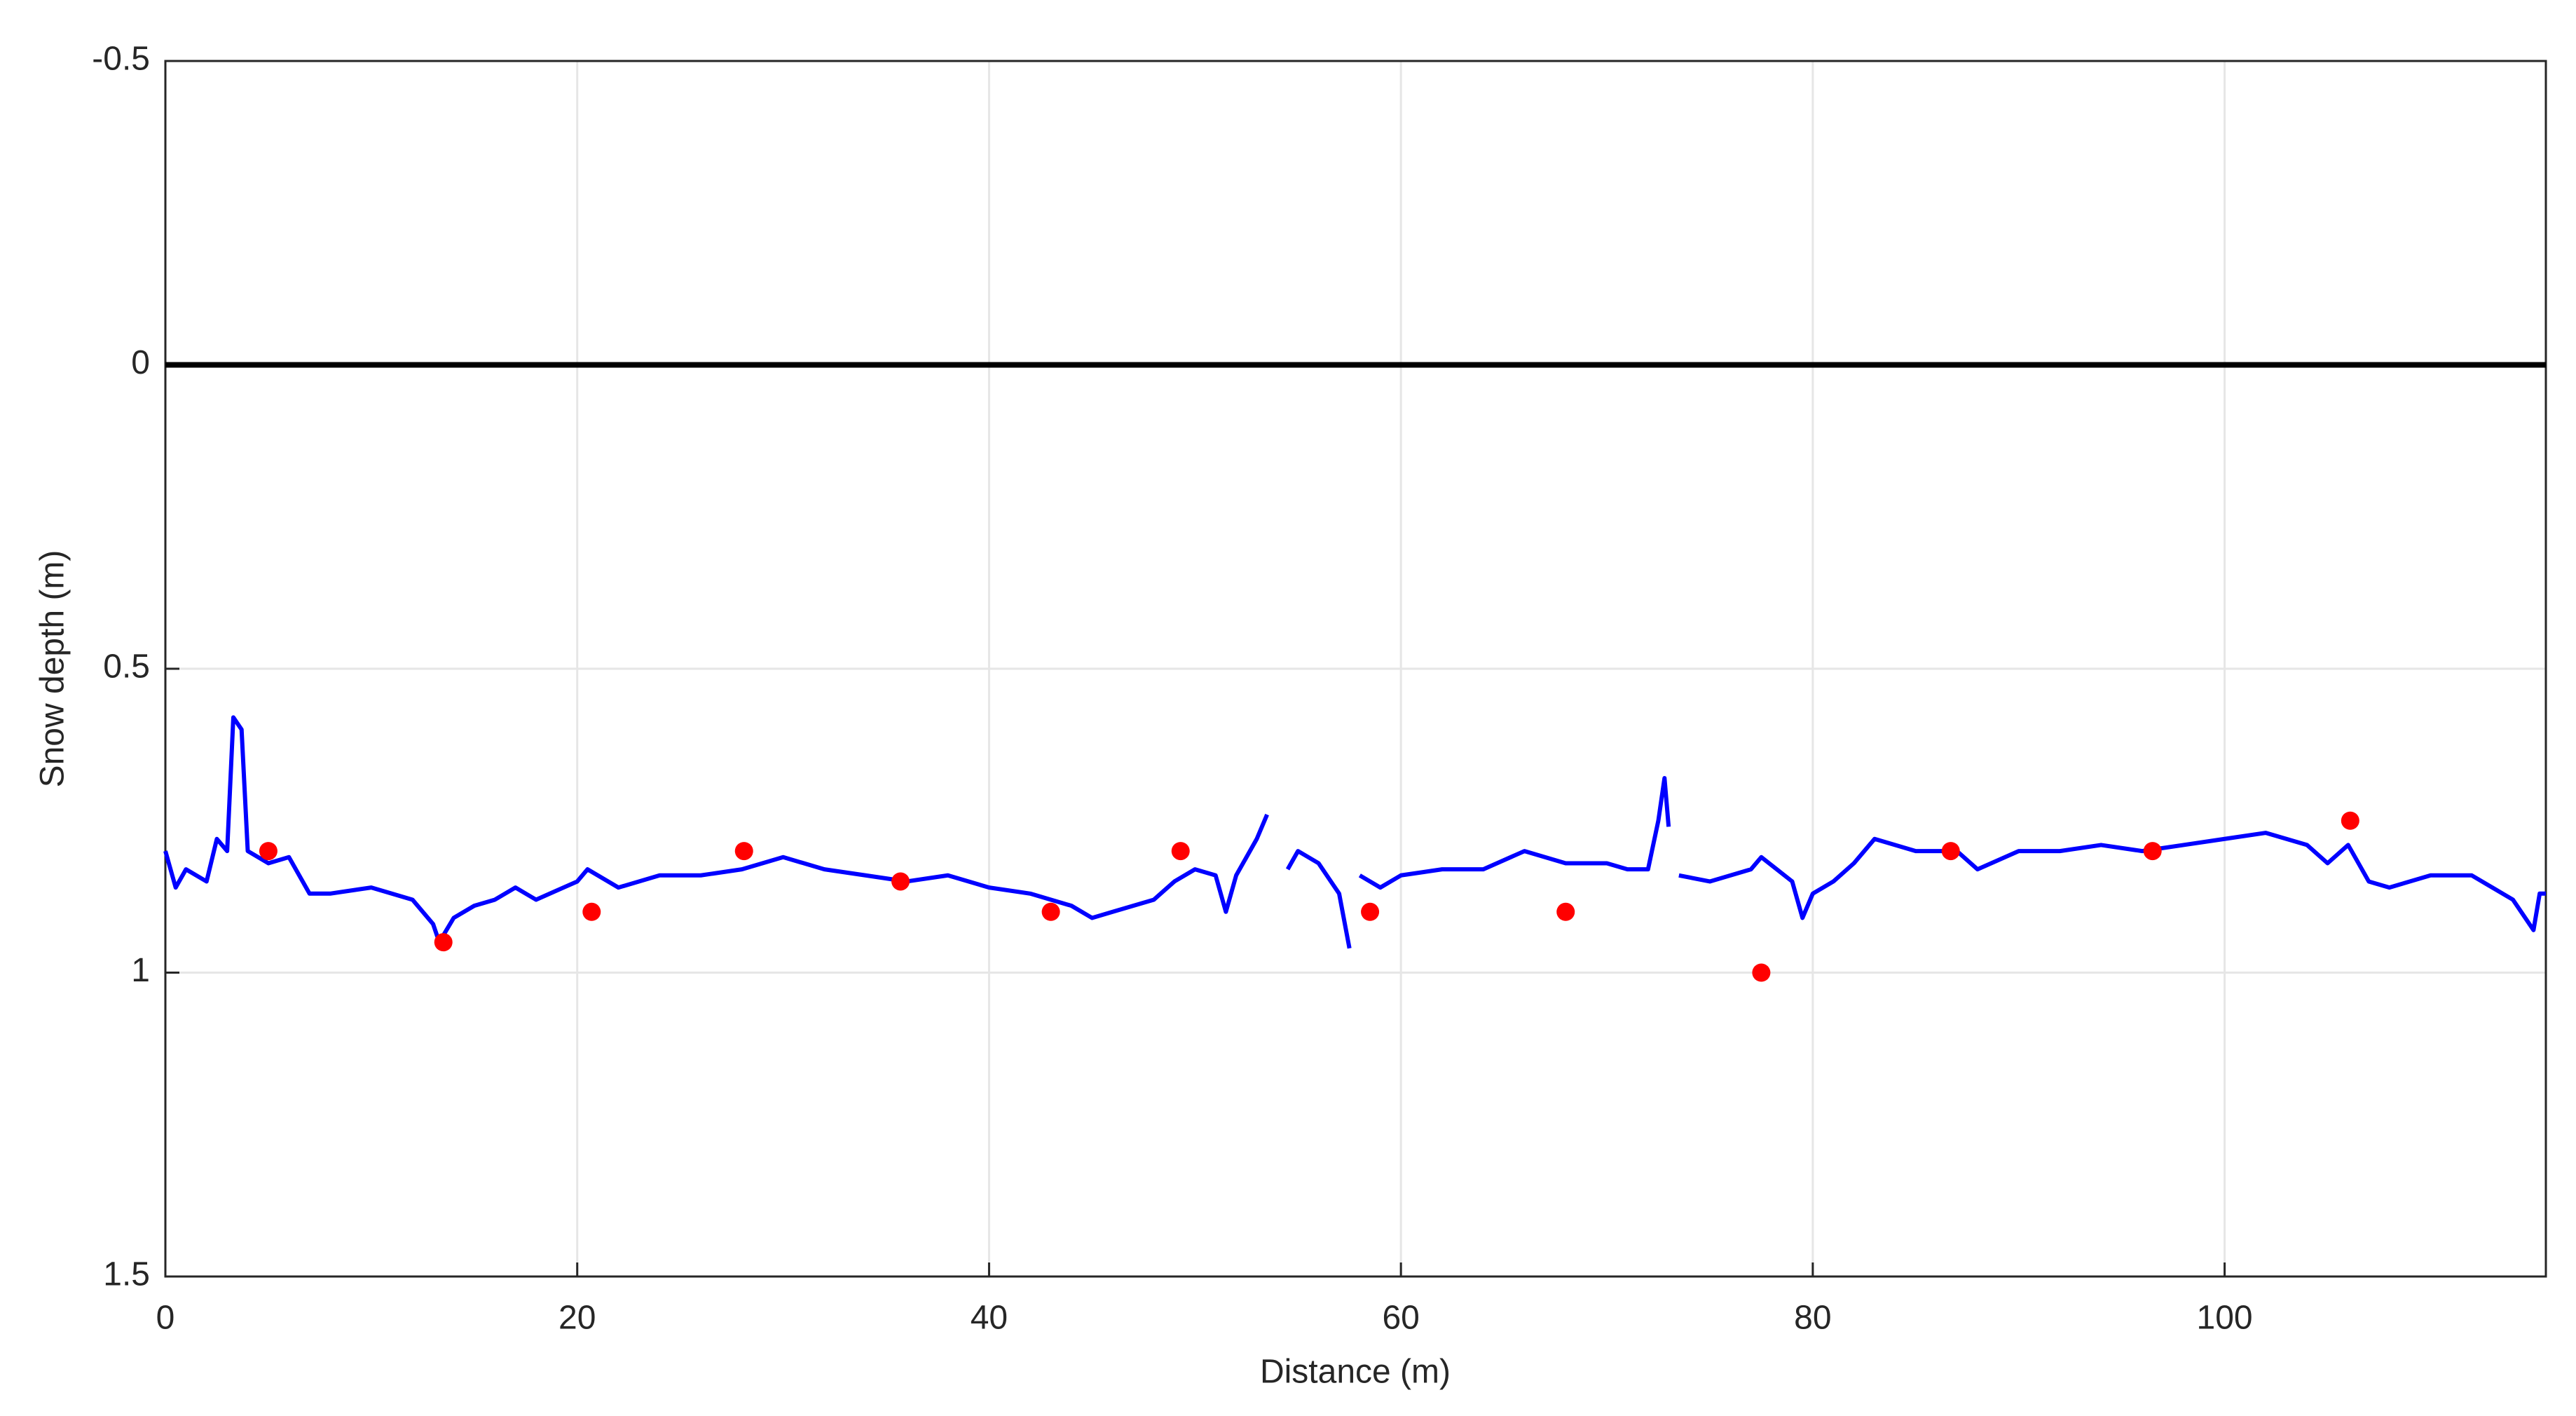  I want to click on y-tick-label: 1, so click(140, 970).